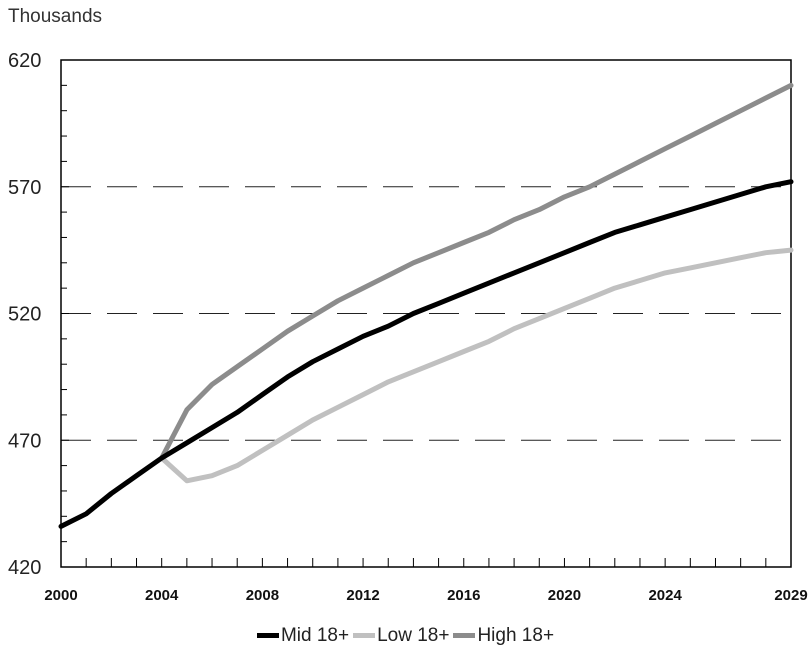  I want to click on legend-item-mid-18: Mid 18+, so click(303, 635).